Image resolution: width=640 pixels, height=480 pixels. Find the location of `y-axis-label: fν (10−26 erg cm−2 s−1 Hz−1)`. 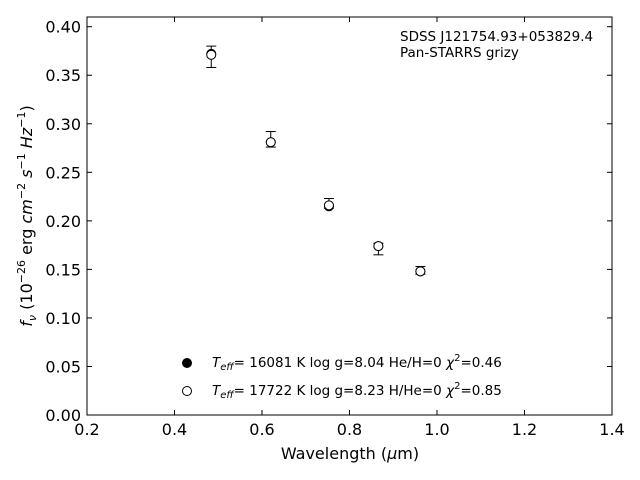

y-axis-label: fν (10−26 erg cm−2 s−1 Hz−1) is located at coordinates (27, 215).